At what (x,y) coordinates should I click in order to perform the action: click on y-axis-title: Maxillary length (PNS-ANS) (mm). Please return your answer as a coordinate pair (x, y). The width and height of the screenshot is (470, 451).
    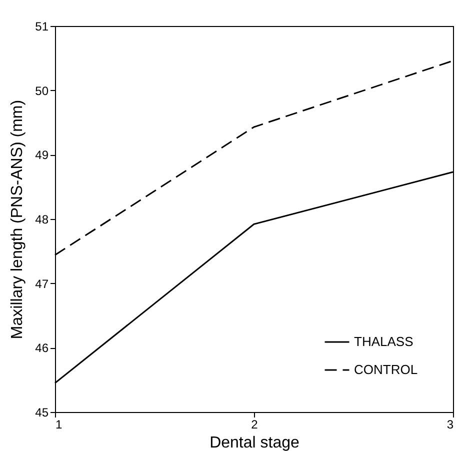
    Looking at the image, I should click on (17, 220).